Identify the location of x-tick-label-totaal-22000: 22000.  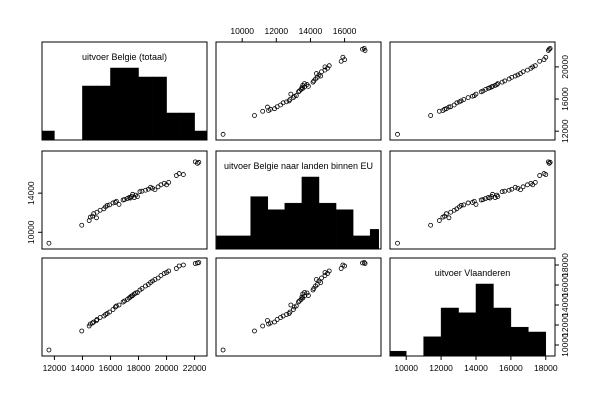
(195, 368).